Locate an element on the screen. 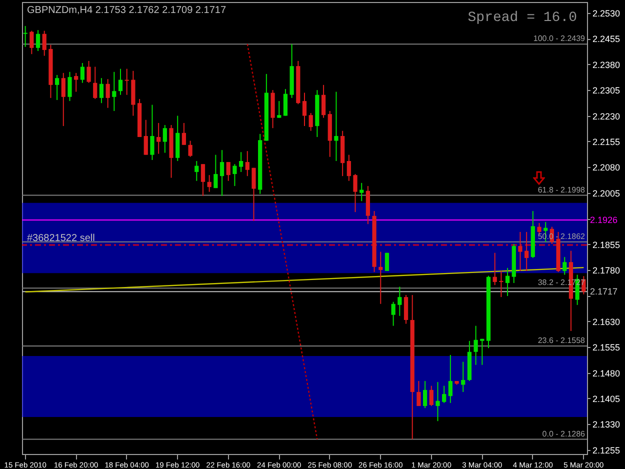 The image size is (625, 469). y-tick-label: 2.2230 is located at coordinates (606, 116).